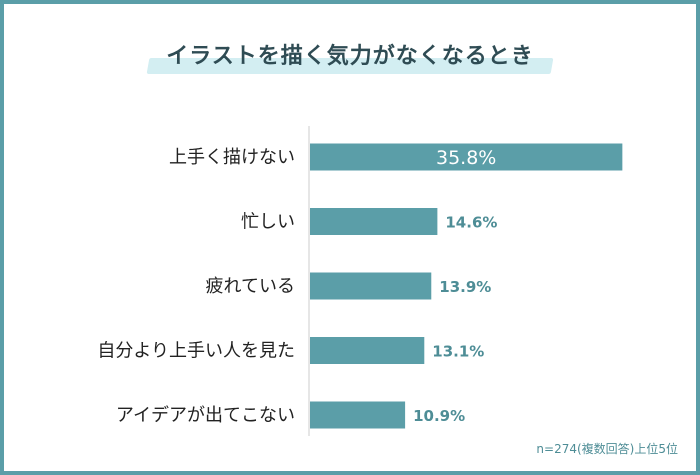 The image size is (700, 475). I want to click on title-box: イラストを描く気力がなくなるとき, so click(350, 53).